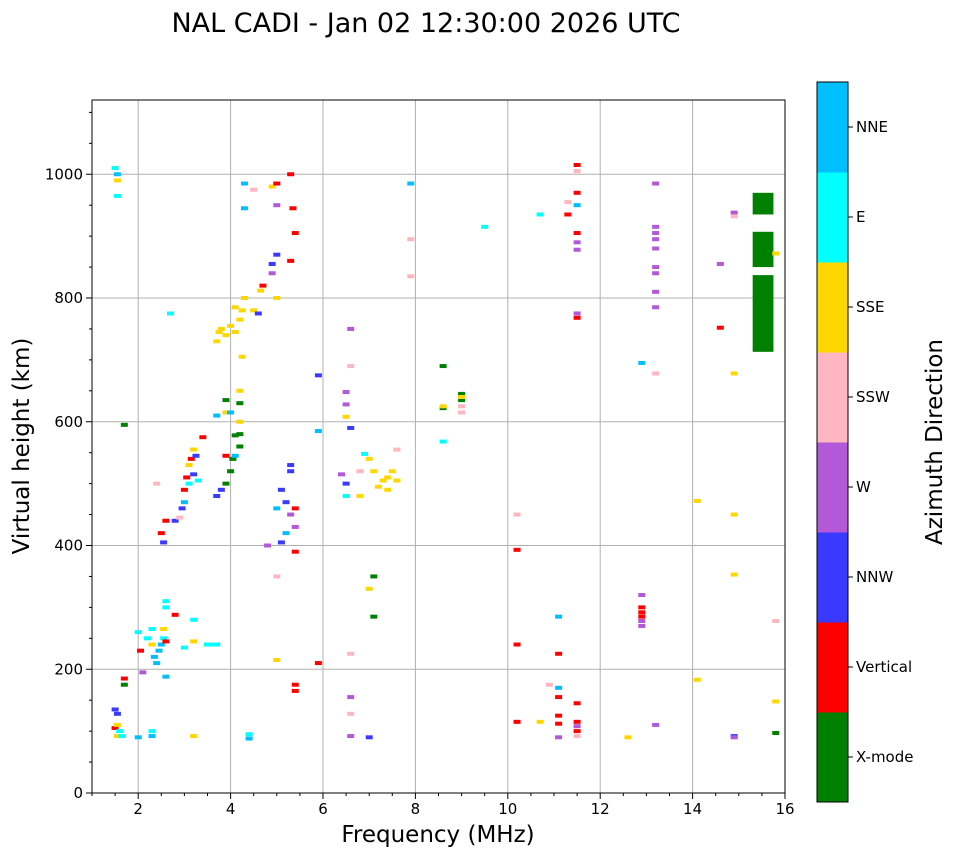  What do you see at coordinates (884, 667) in the screenshot?
I see `colorbar-tick-label: Vertical` at bounding box center [884, 667].